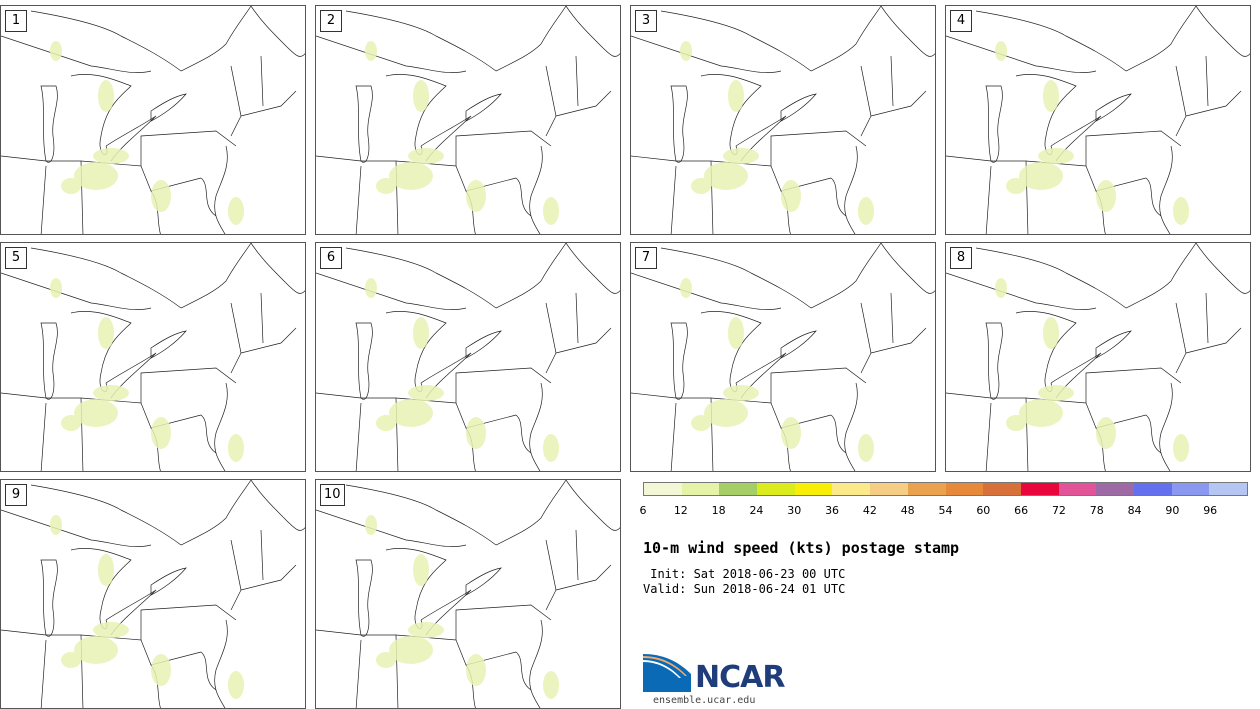  What do you see at coordinates (744, 589) in the screenshot?
I see `valid-time: Valid: Sun 2018-06-24 01 UTC` at bounding box center [744, 589].